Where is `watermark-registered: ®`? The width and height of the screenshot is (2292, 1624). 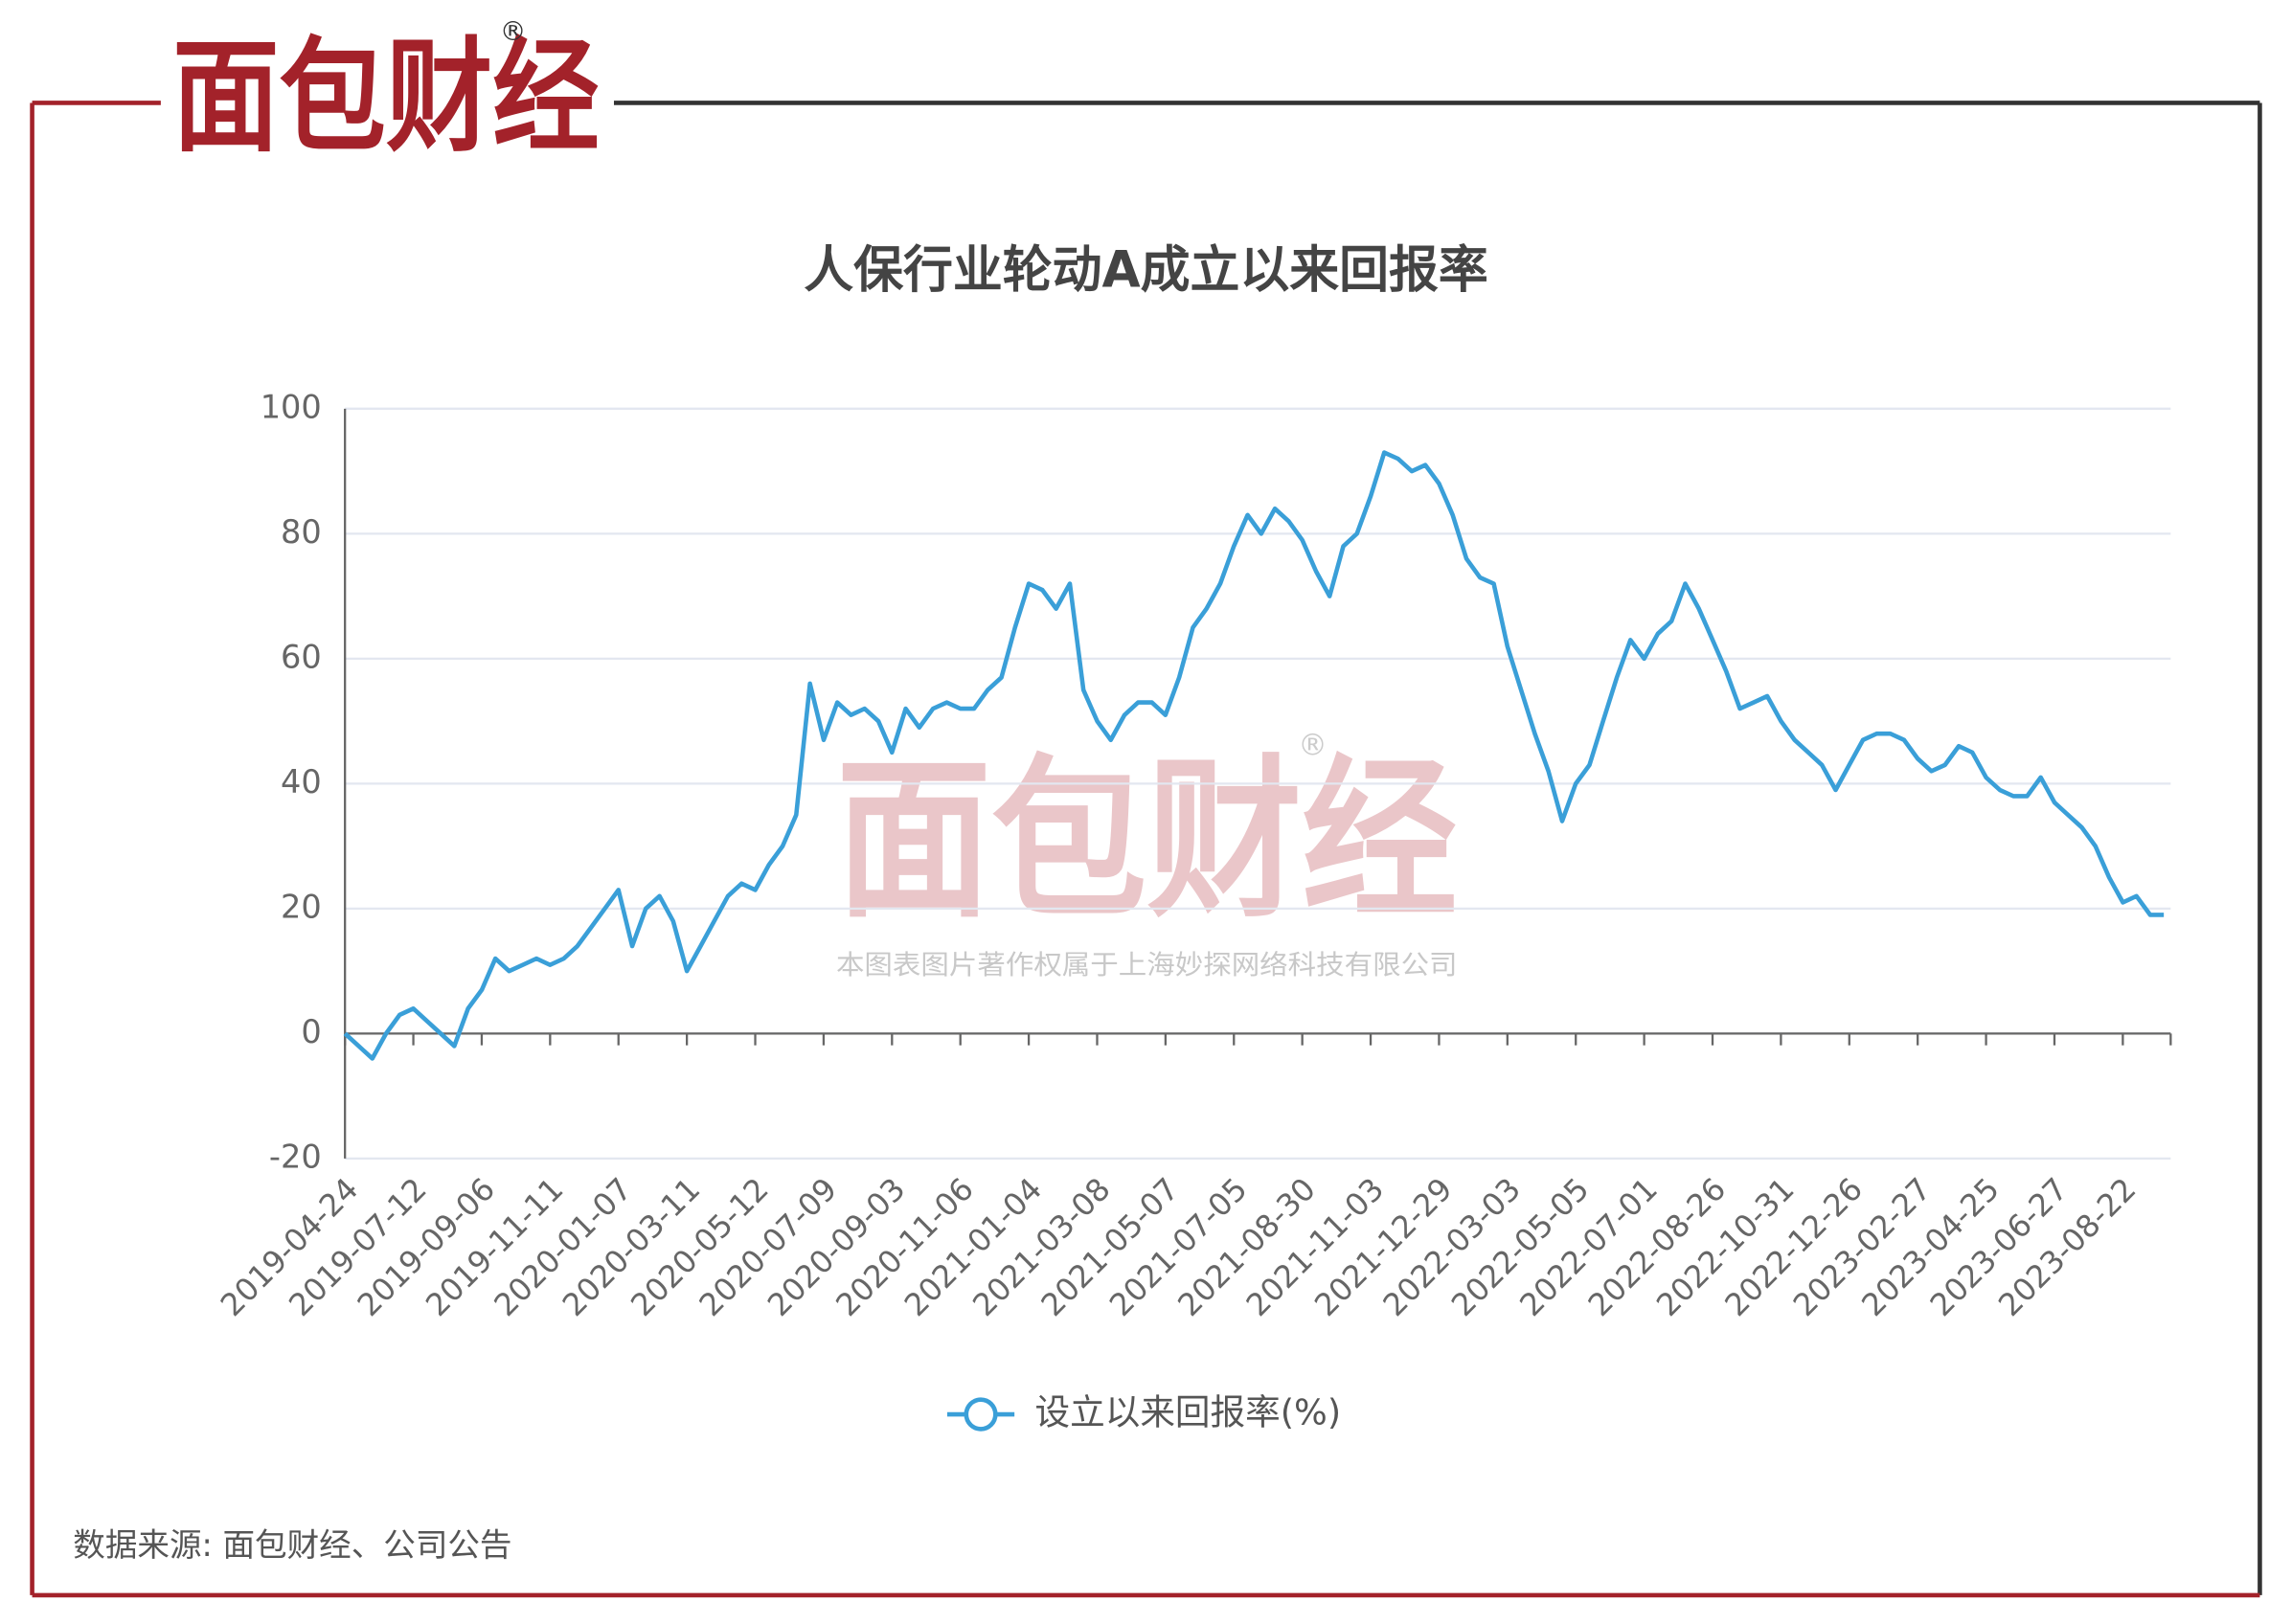
watermark-registered: ® is located at coordinates (1313, 745).